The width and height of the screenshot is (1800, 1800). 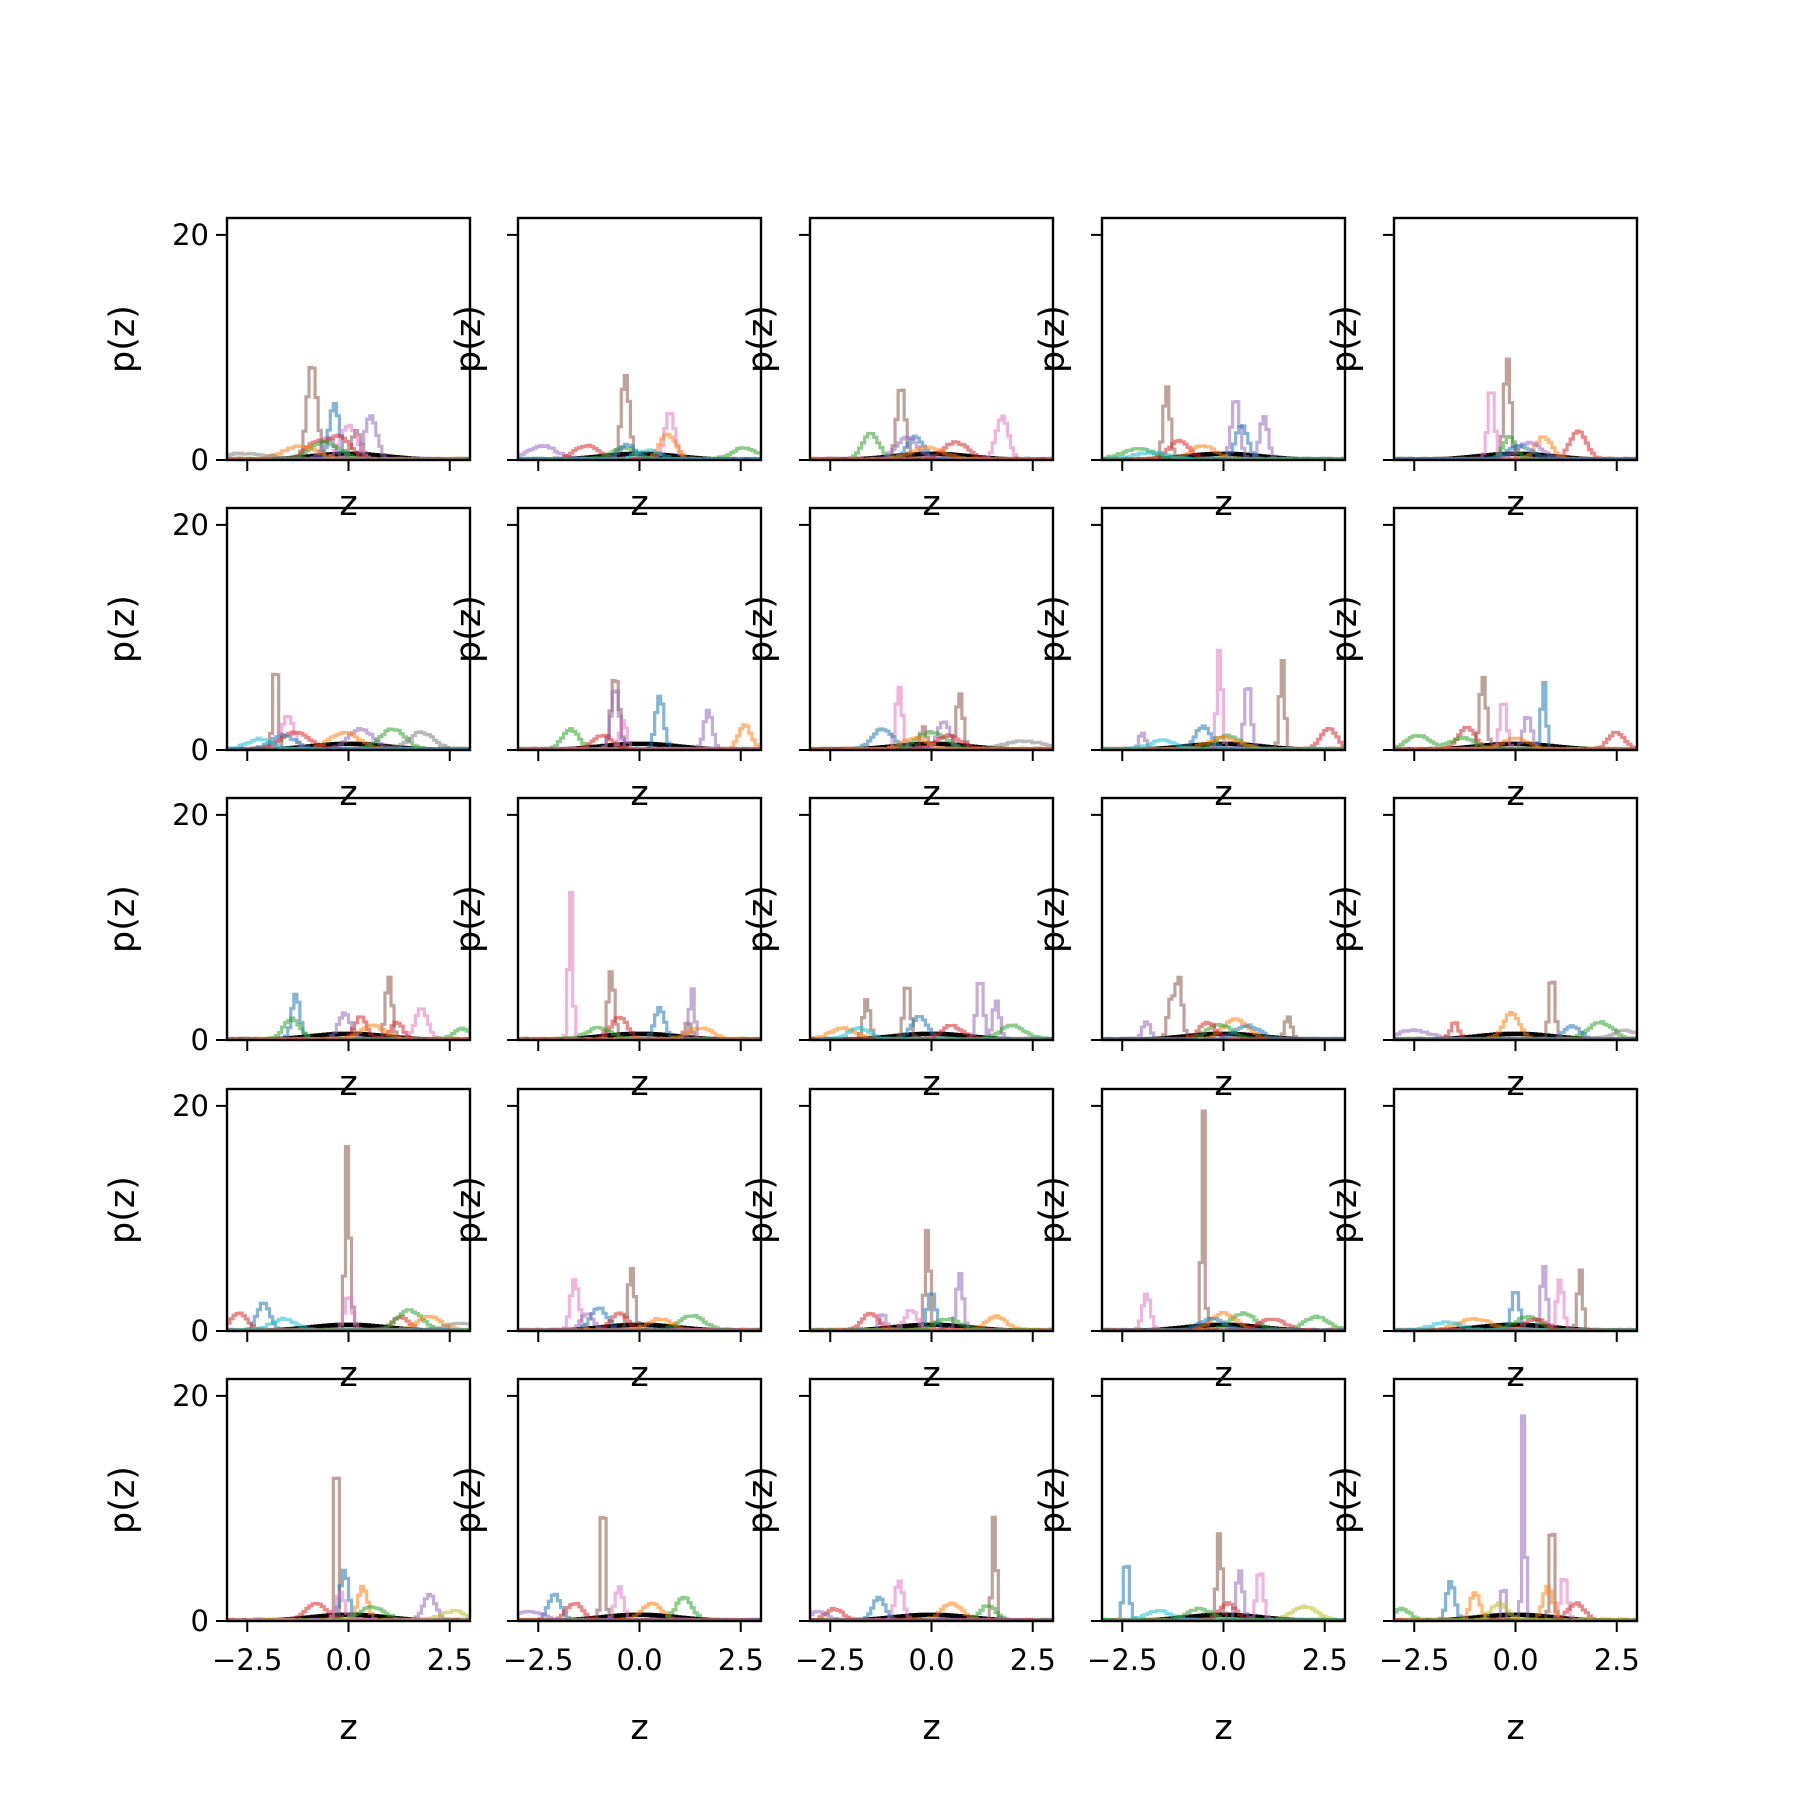 I want to click on series-red-histogram, so click(x=931, y=450).